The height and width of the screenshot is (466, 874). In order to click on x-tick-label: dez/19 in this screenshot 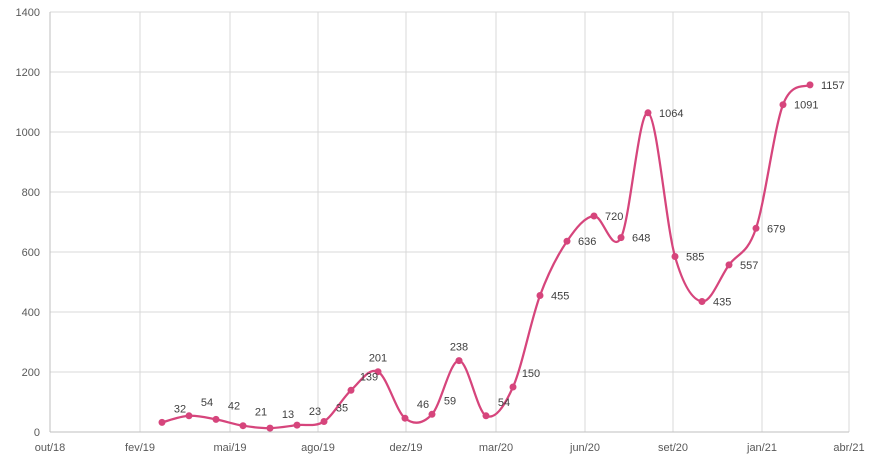, I will do `click(405, 448)`.